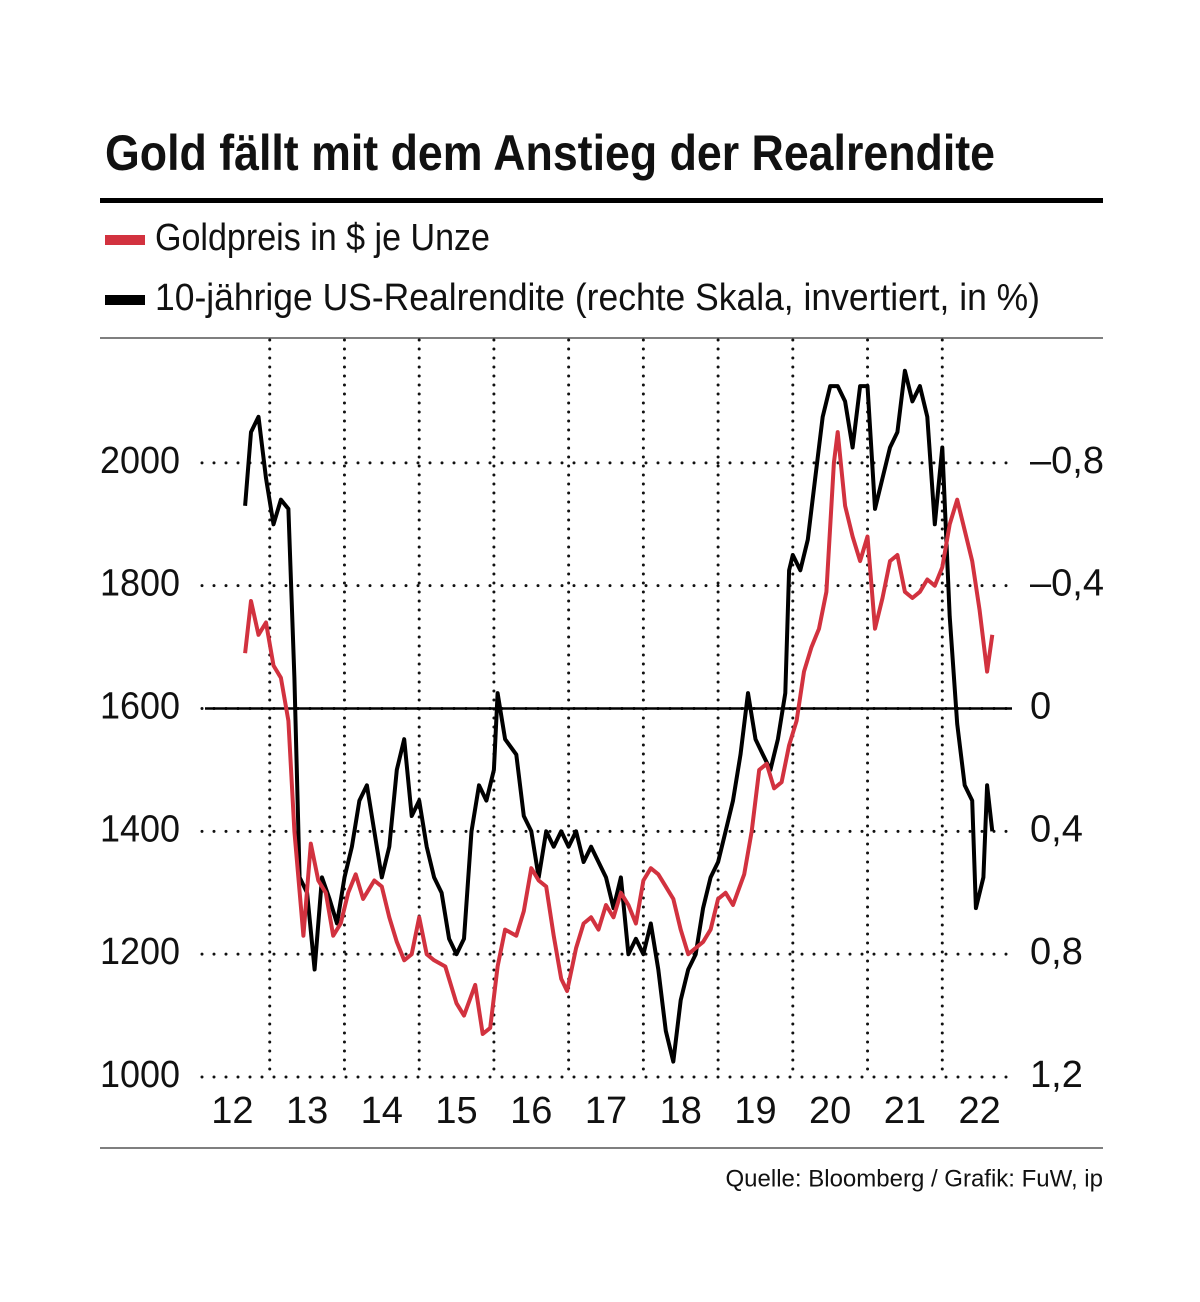  Describe the element at coordinates (140, 1075) in the screenshot. I see `y-tick-label: 1000` at that location.